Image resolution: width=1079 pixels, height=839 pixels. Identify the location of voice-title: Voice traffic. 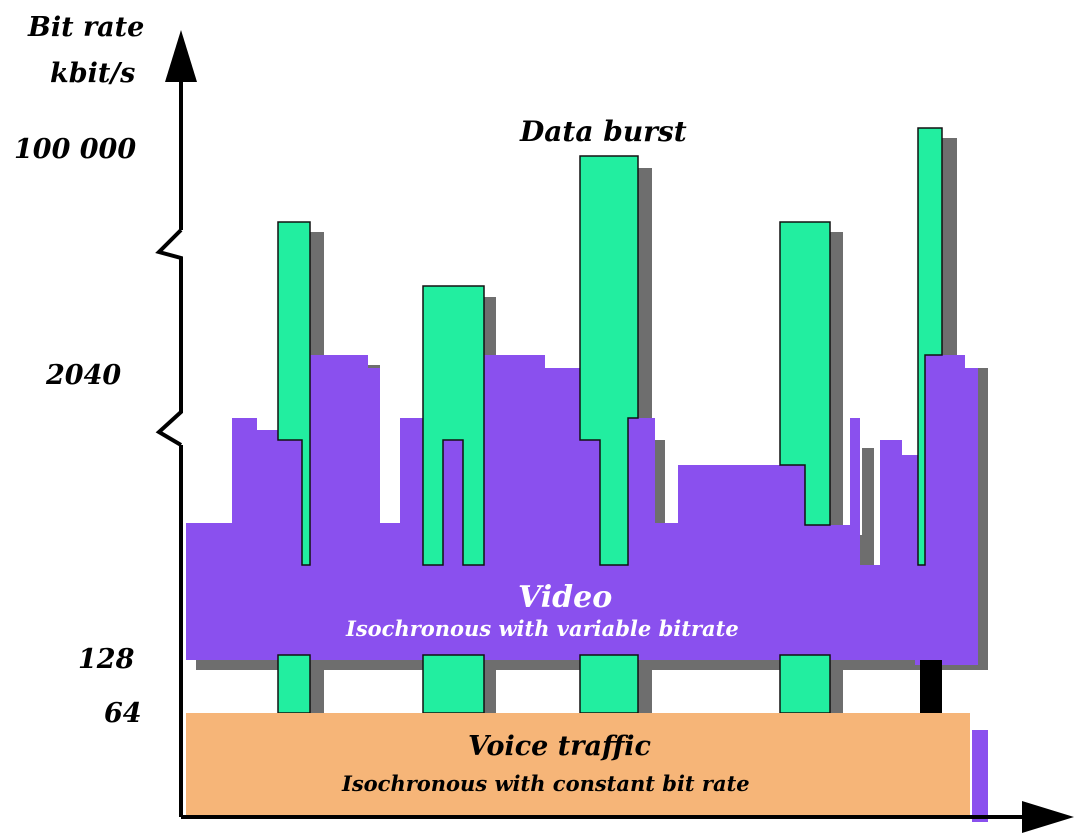
(559, 746).